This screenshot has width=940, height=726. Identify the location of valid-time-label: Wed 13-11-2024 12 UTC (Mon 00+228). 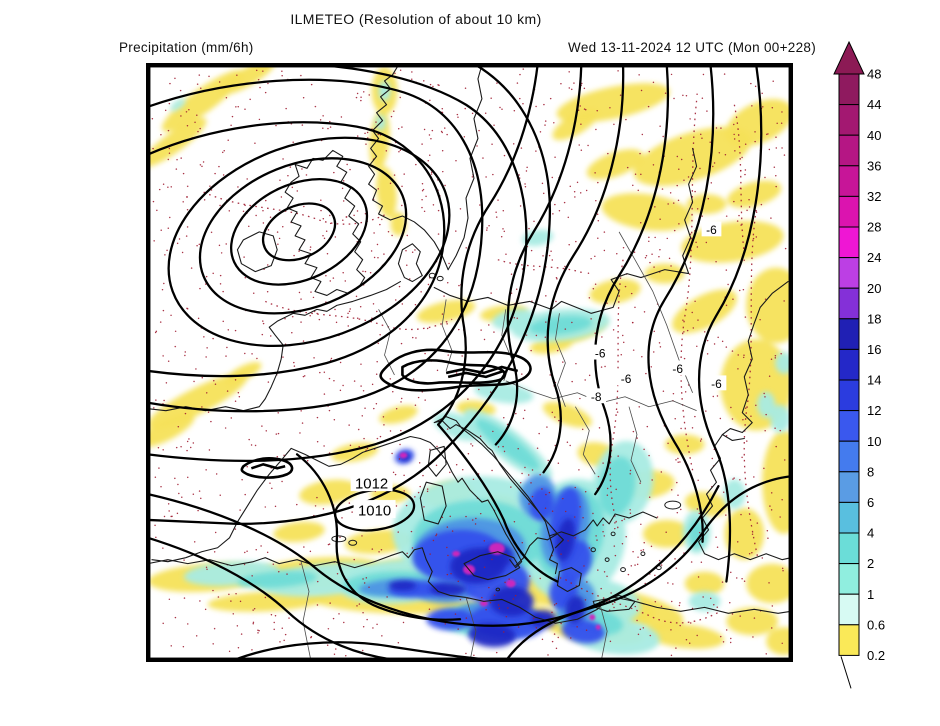
(692, 47).